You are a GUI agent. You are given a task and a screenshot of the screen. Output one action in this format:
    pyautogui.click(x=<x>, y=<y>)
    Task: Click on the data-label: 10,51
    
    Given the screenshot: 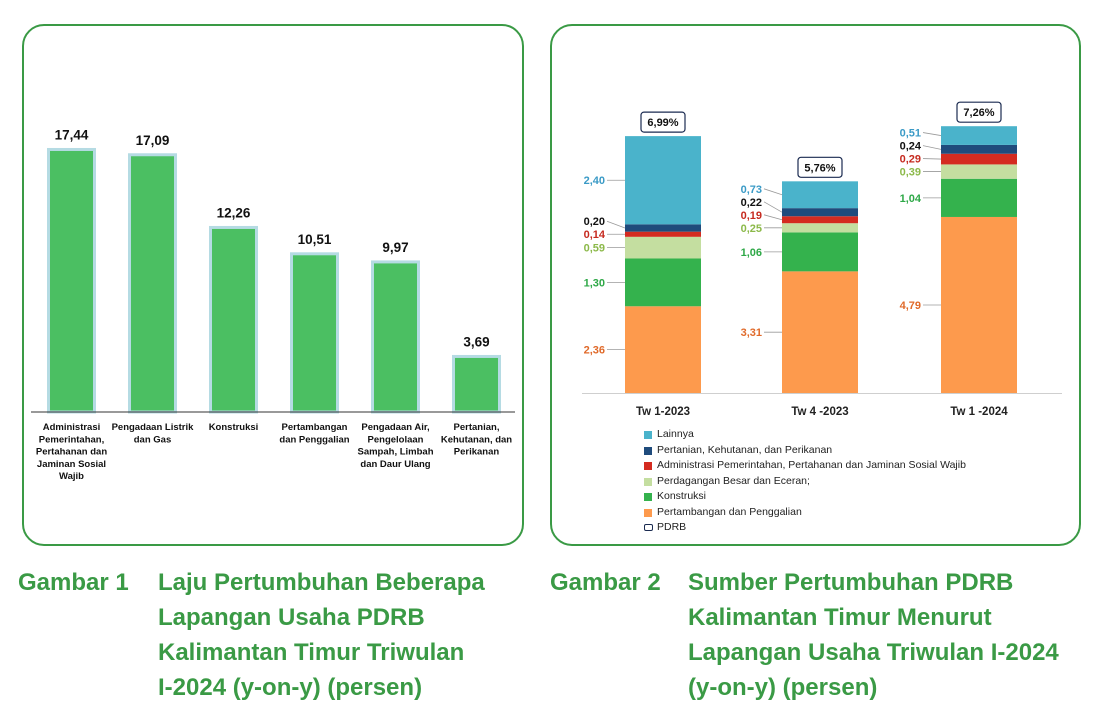 What is the action you would take?
    pyautogui.click(x=315, y=239)
    